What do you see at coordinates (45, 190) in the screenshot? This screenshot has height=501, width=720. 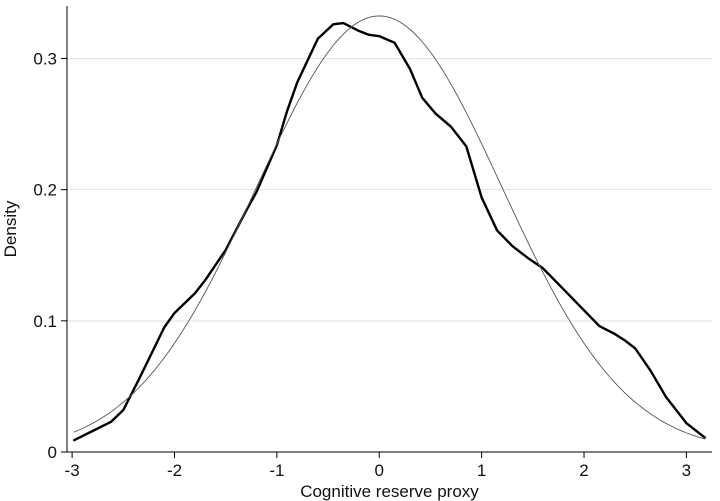 I see `y-tick-label: 0.2` at bounding box center [45, 190].